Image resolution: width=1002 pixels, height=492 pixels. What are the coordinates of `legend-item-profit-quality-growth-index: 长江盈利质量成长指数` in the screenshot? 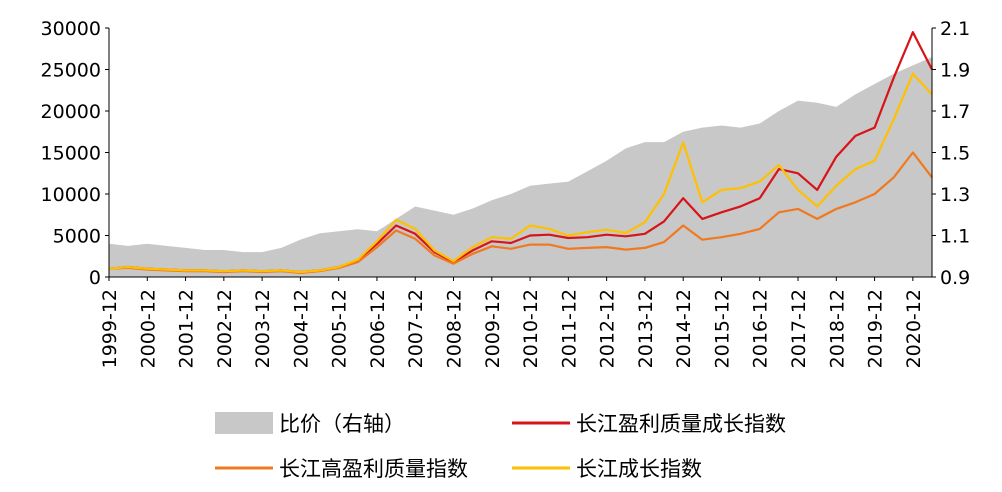 It's located at (649, 424).